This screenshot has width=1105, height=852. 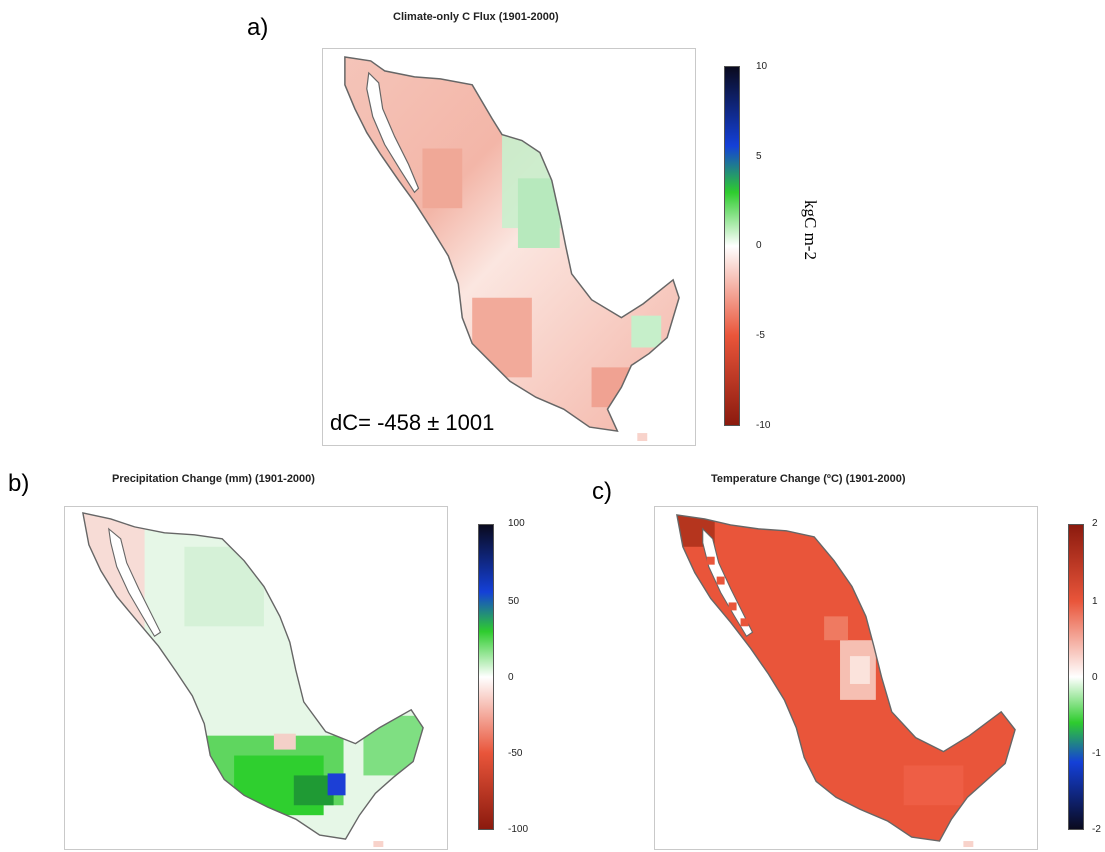 What do you see at coordinates (518, 829) in the screenshot?
I see `panel-b-tick: -100` at bounding box center [518, 829].